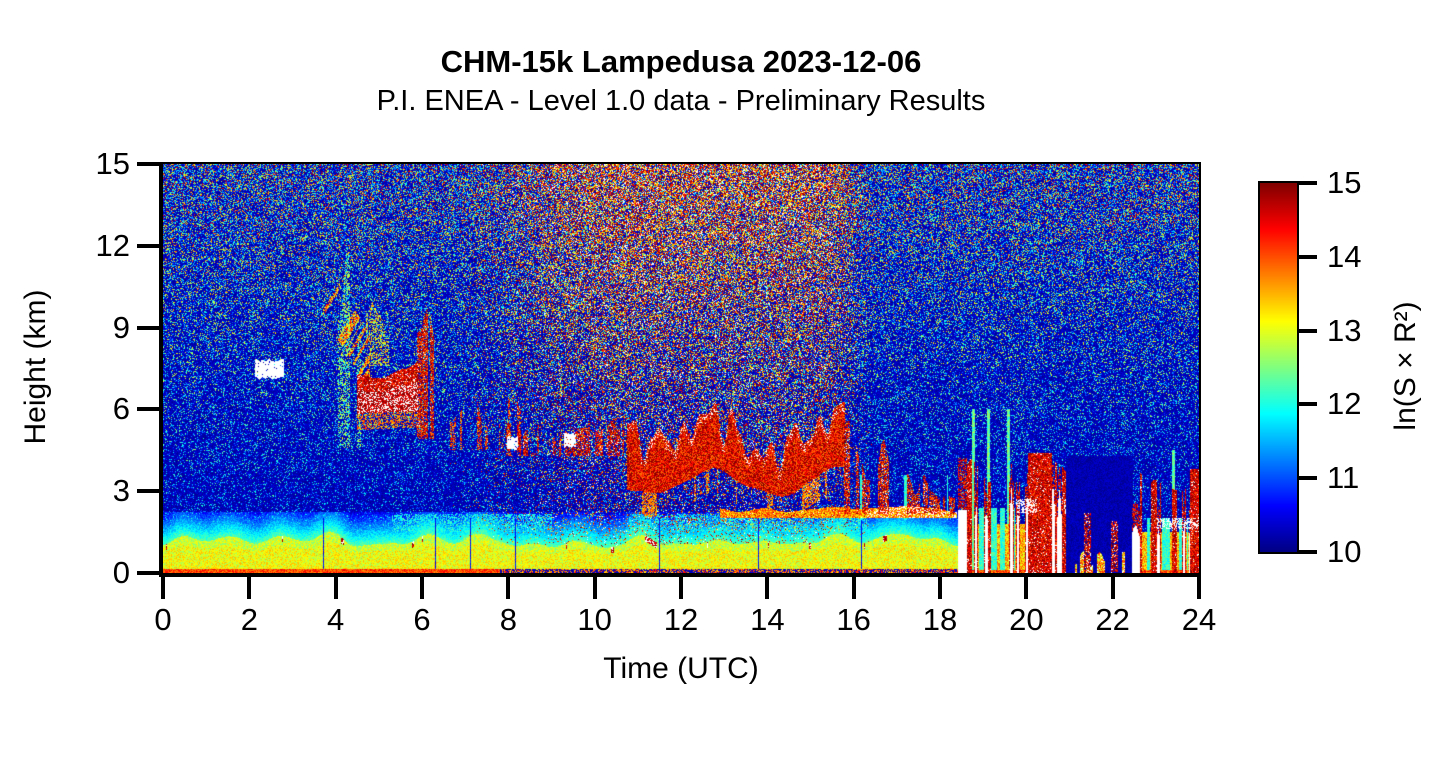 The image size is (1450, 778). I want to click on x-tick-label: 6, so click(422, 619).